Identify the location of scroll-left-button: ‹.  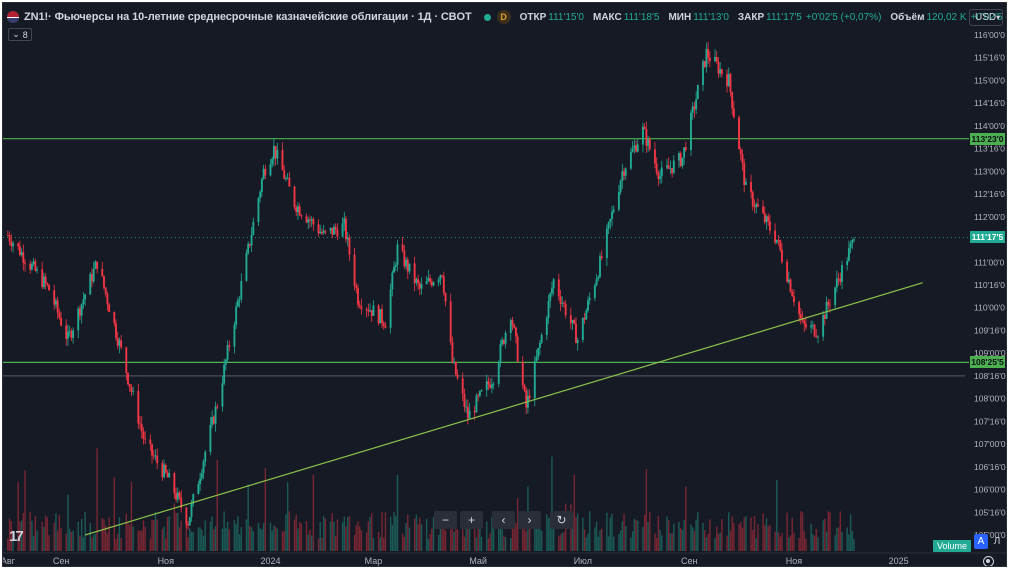
(503, 520).